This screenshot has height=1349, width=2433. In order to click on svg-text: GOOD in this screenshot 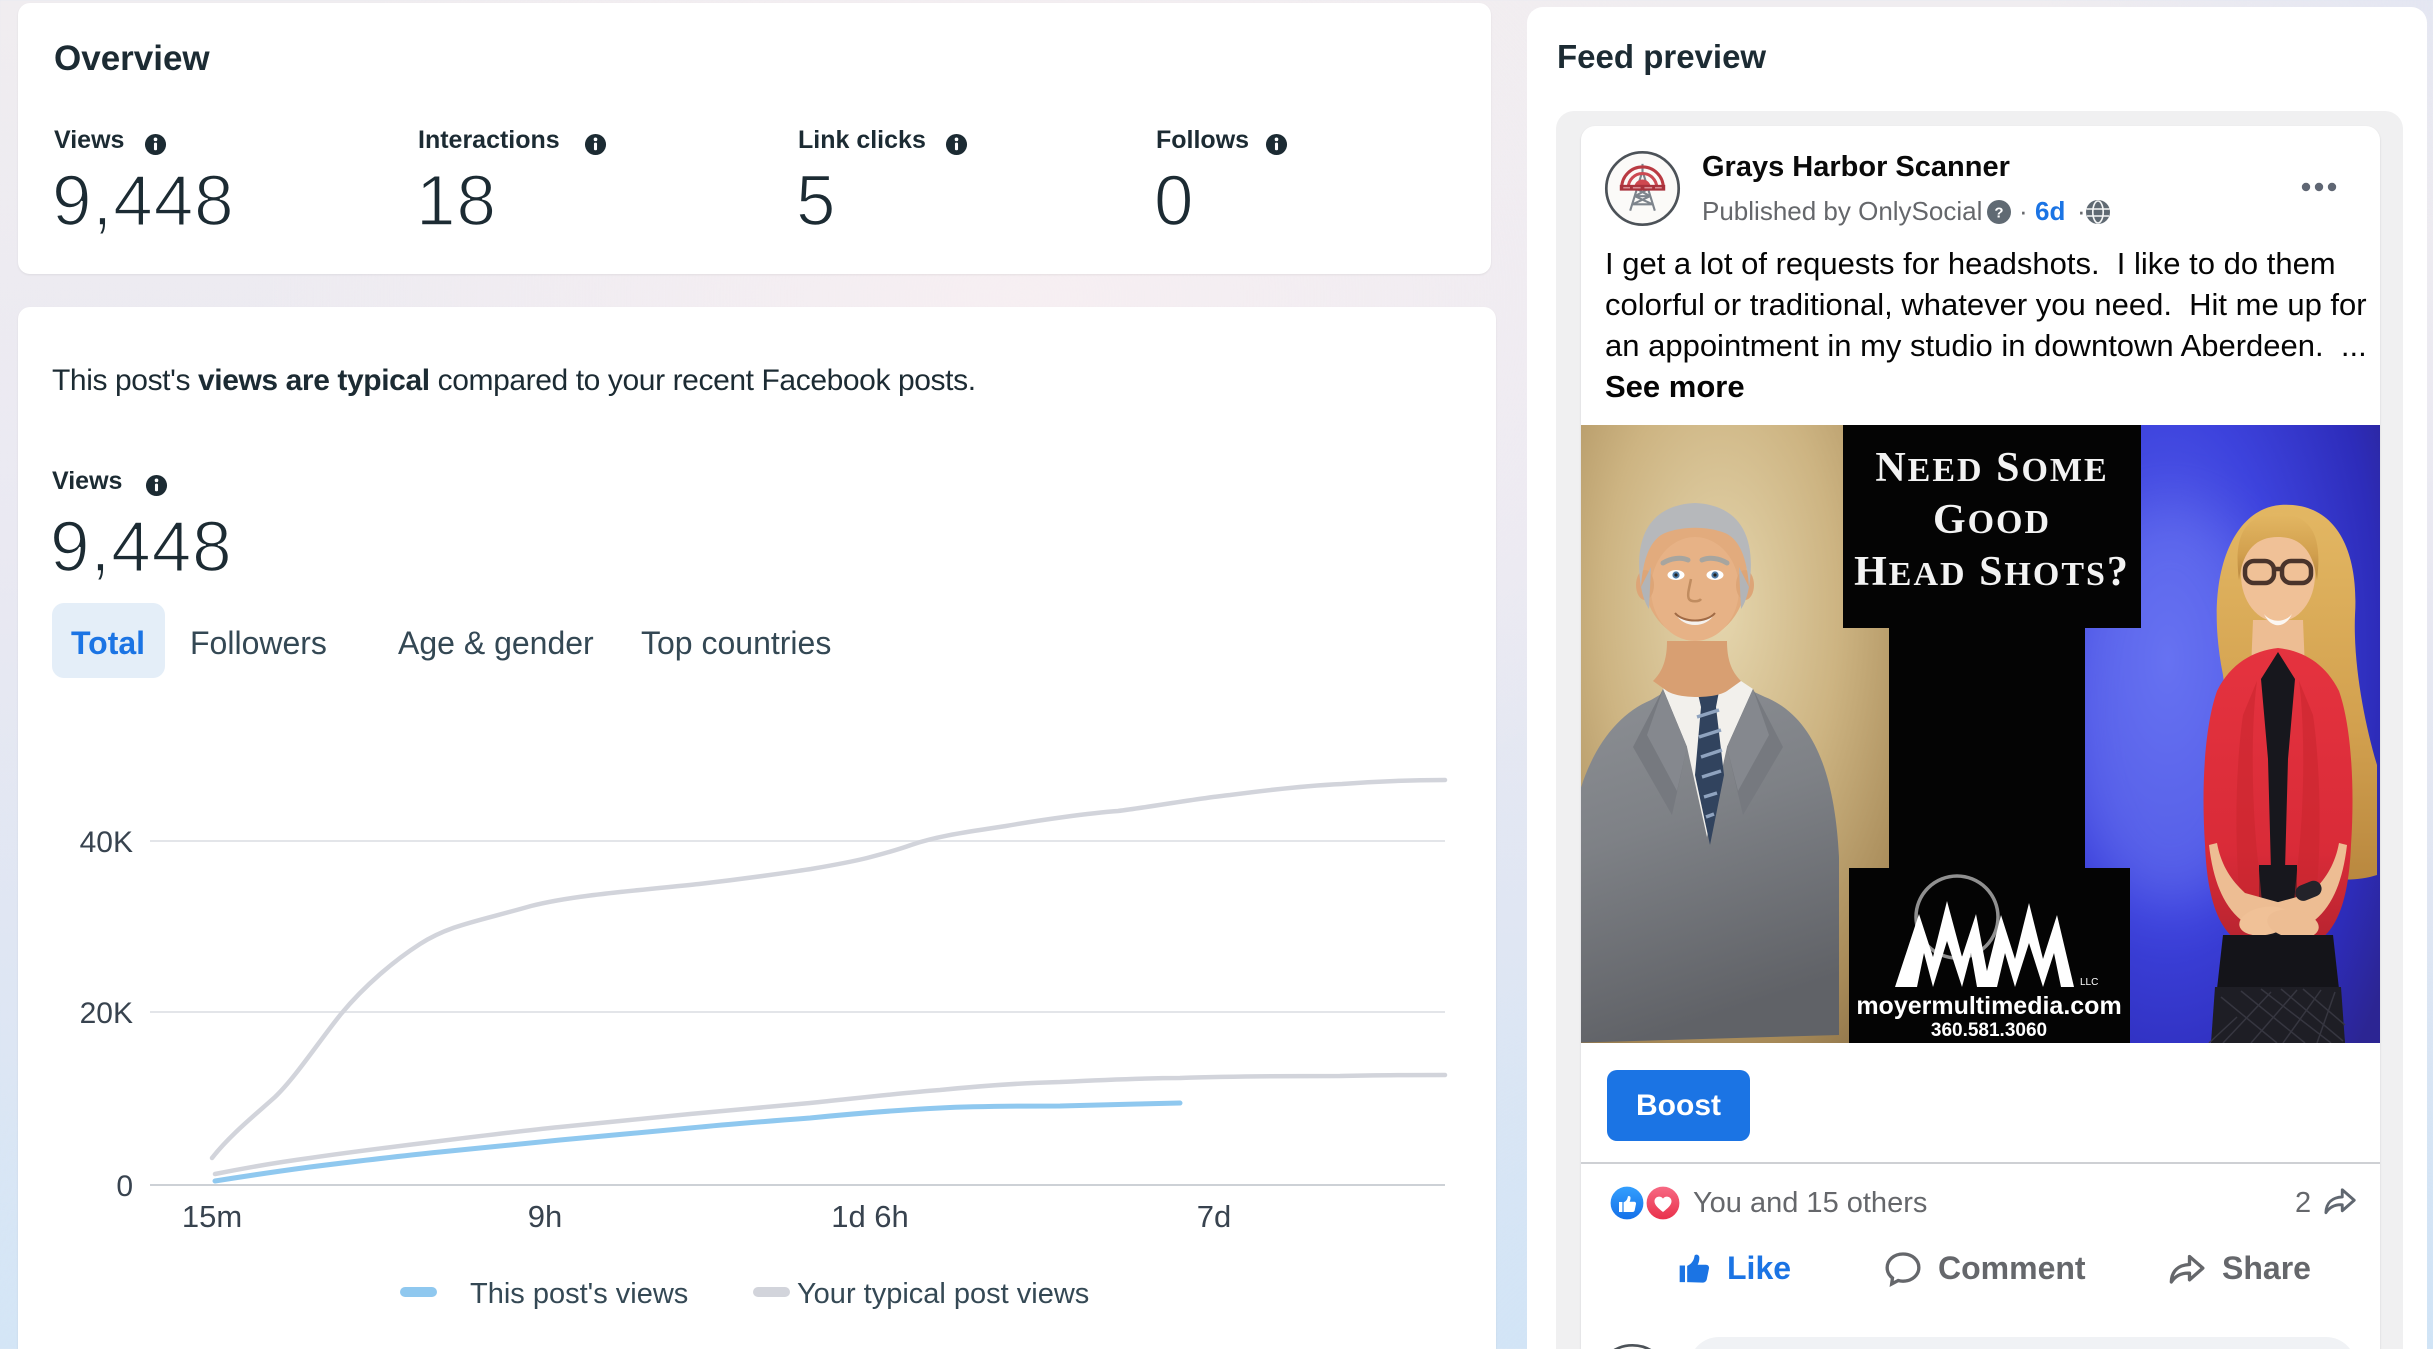, I will do `click(1992, 520)`.